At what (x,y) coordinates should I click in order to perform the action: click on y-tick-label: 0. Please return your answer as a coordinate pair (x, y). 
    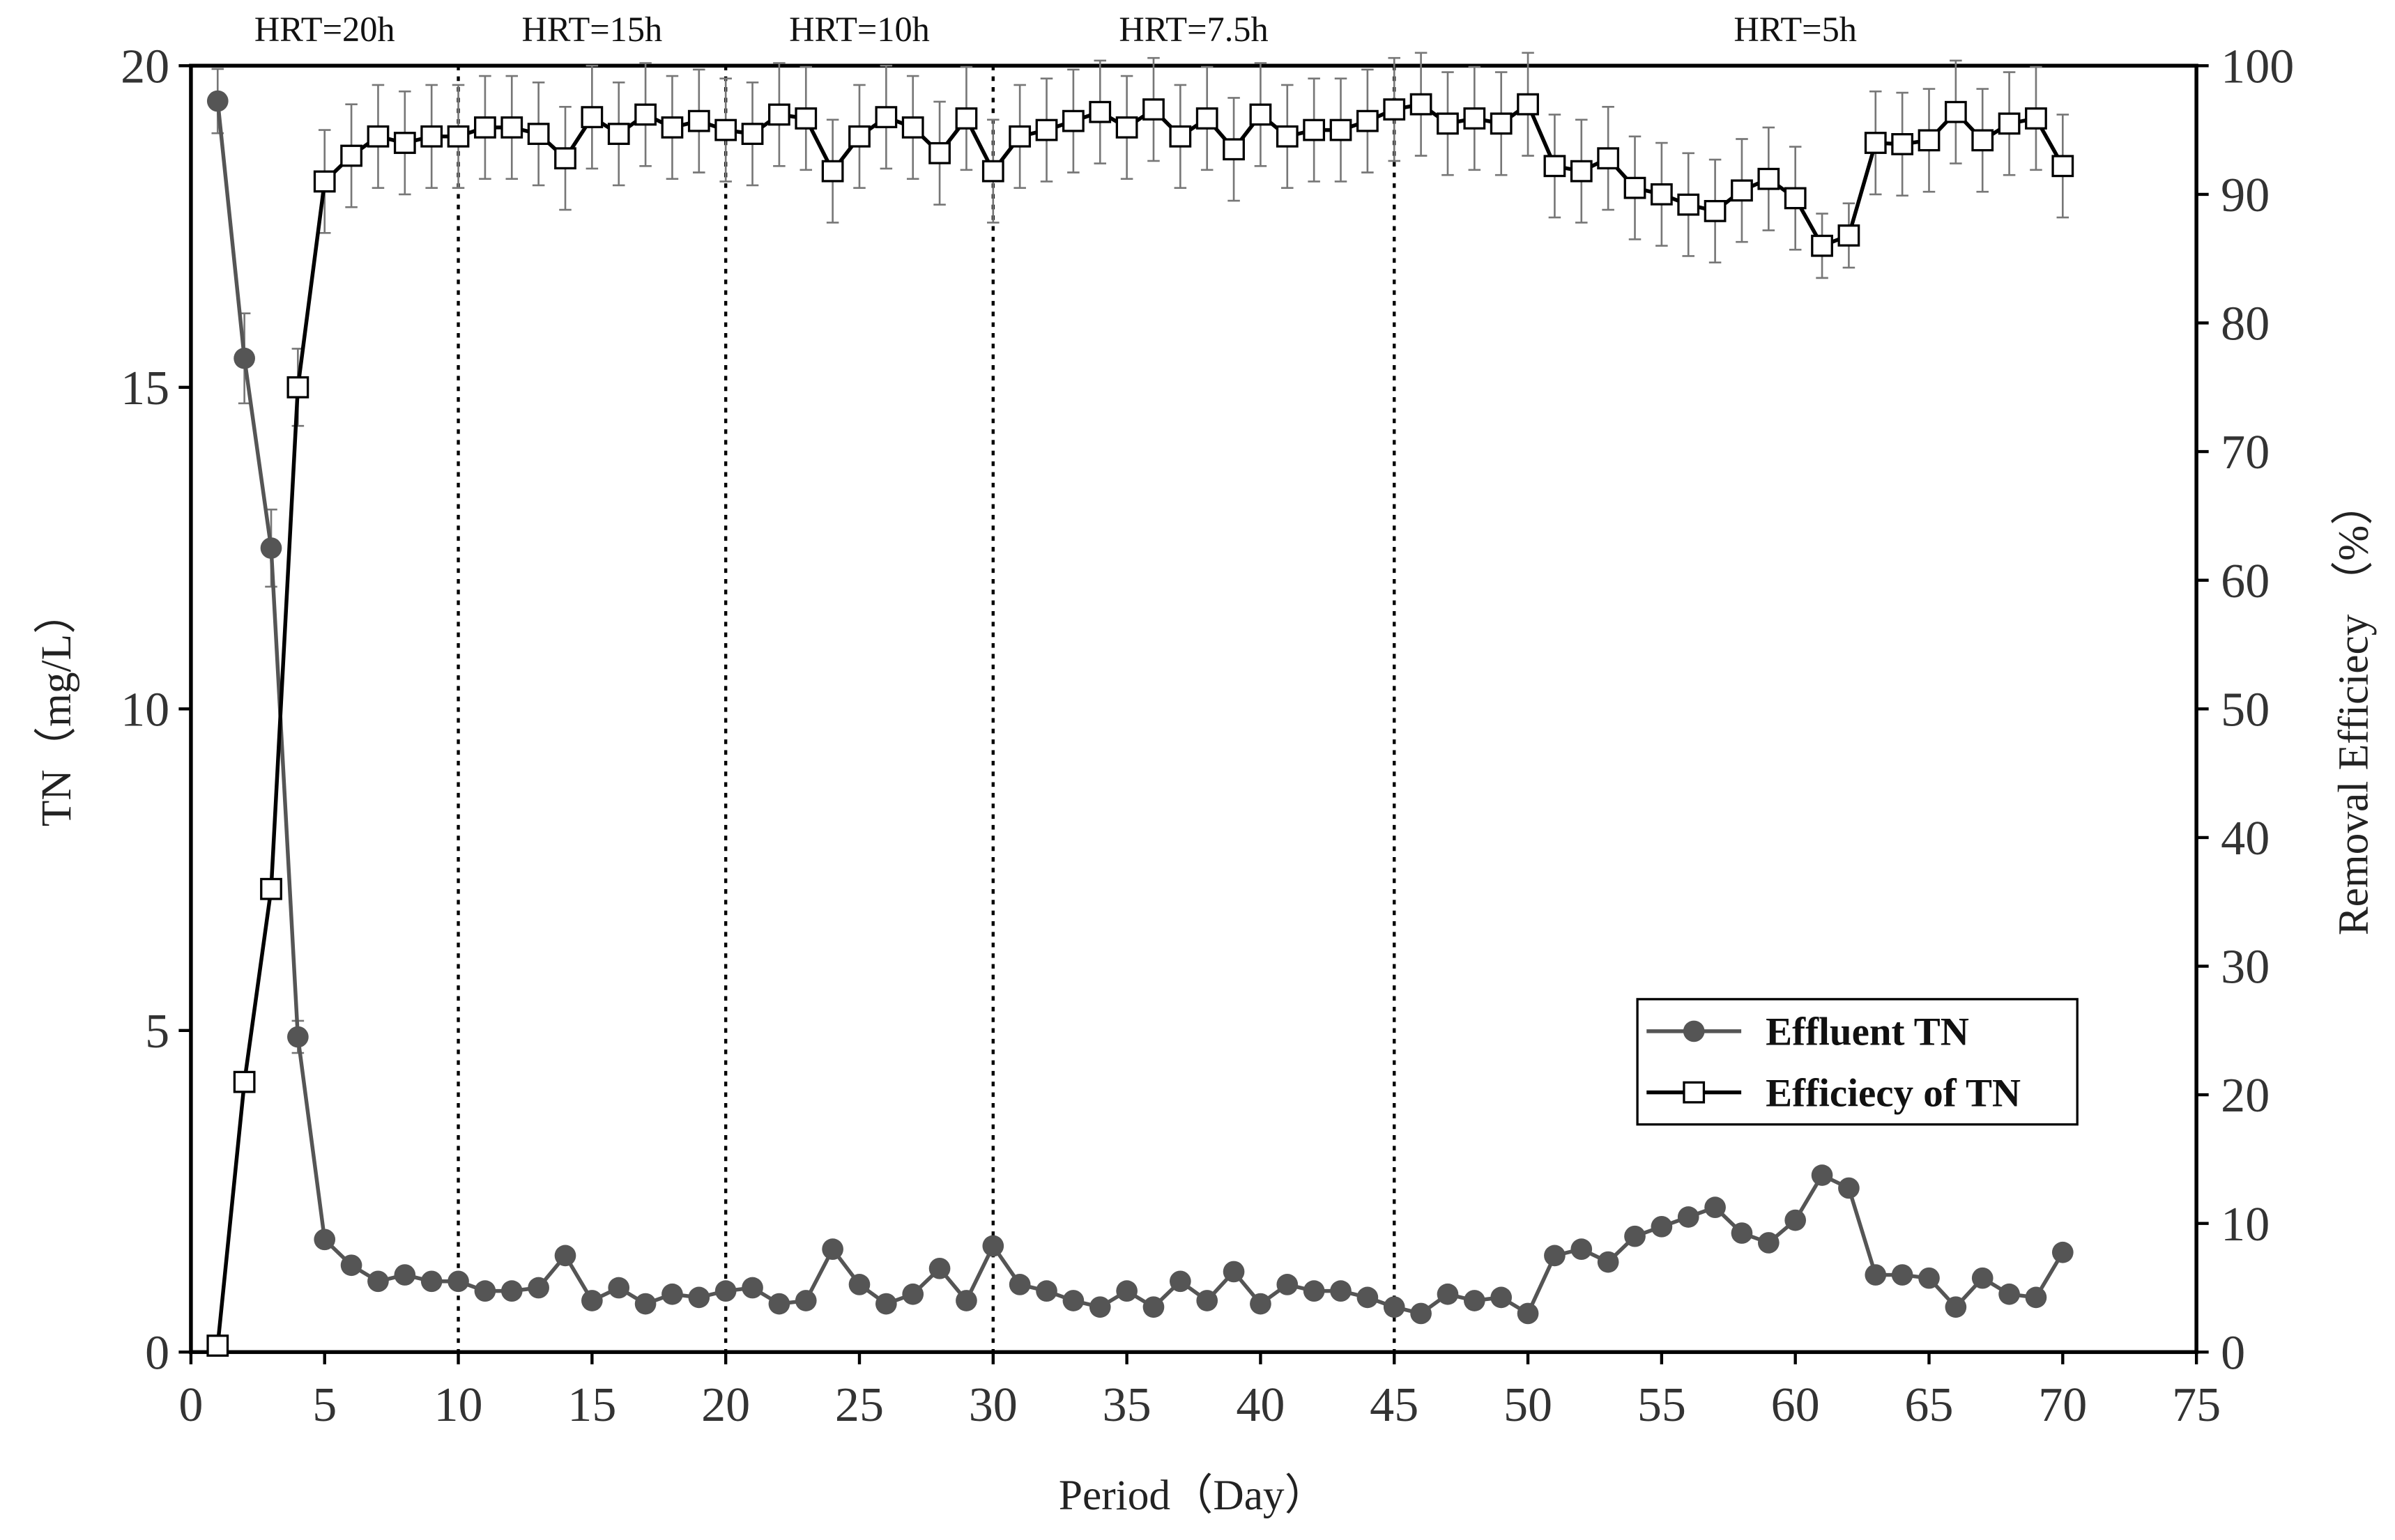
    Looking at the image, I should click on (157, 1352).